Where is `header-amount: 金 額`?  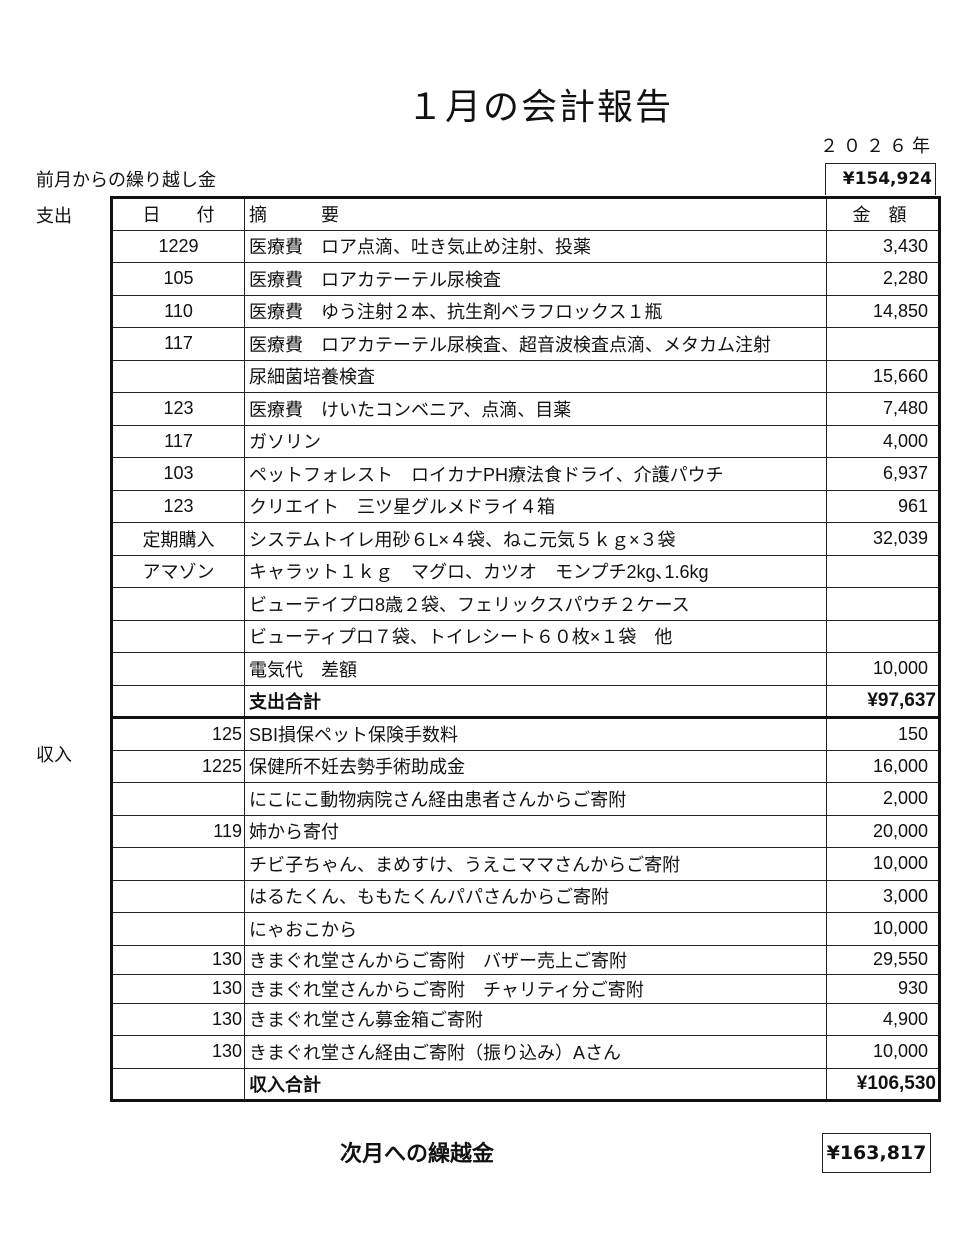
header-amount: 金 額 is located at coordinates (883, 214).